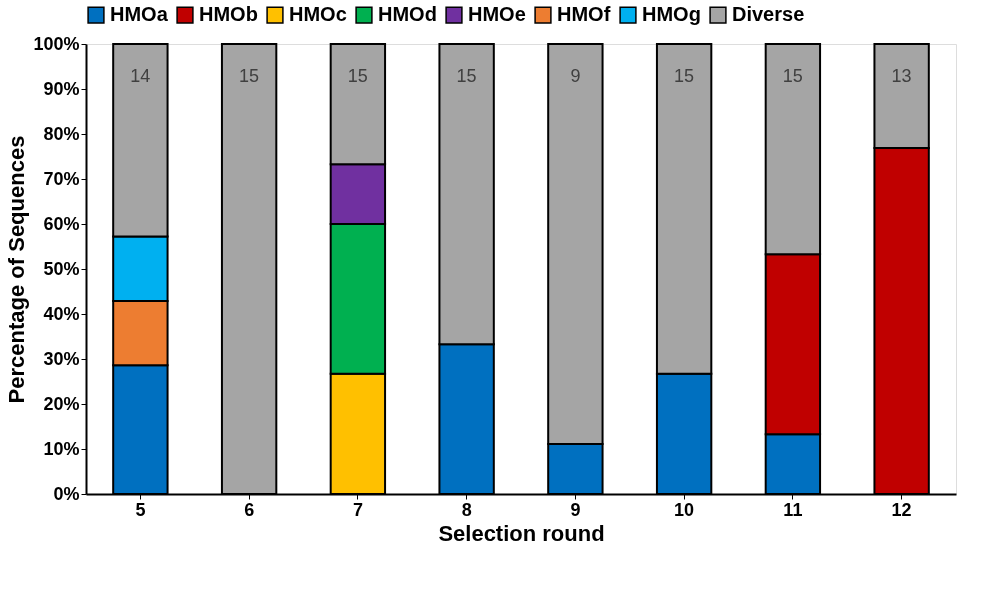  What do you see at coordinates (17, 269) in the screenshot?
I see `y-axis-title: Percentage of Sequences` at bounding box center [17, 269].